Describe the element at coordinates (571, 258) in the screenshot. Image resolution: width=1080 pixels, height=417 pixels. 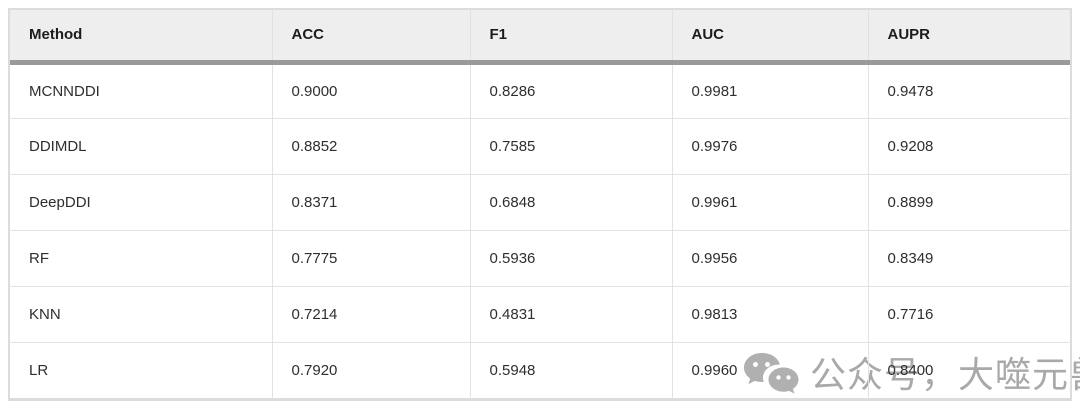
I see `cell-f1: 0.5936` at that location.